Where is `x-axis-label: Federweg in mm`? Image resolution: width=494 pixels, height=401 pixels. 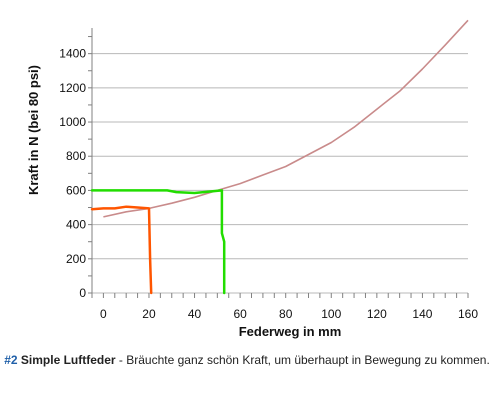 x-axis-label: Federweg in mm is located at coordinates (290, 331).